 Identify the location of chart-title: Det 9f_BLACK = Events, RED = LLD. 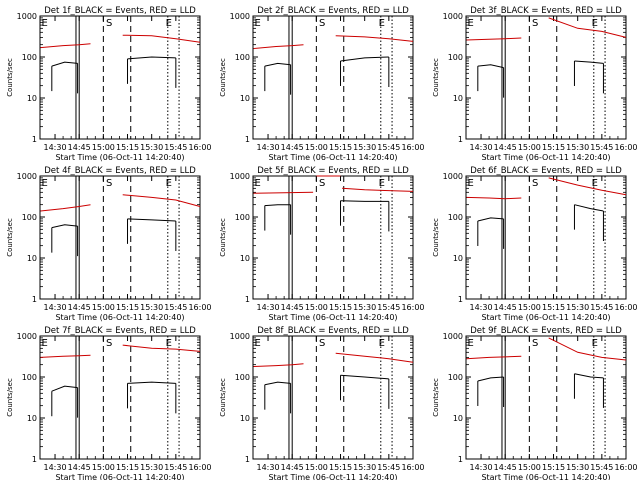
(546, 331).